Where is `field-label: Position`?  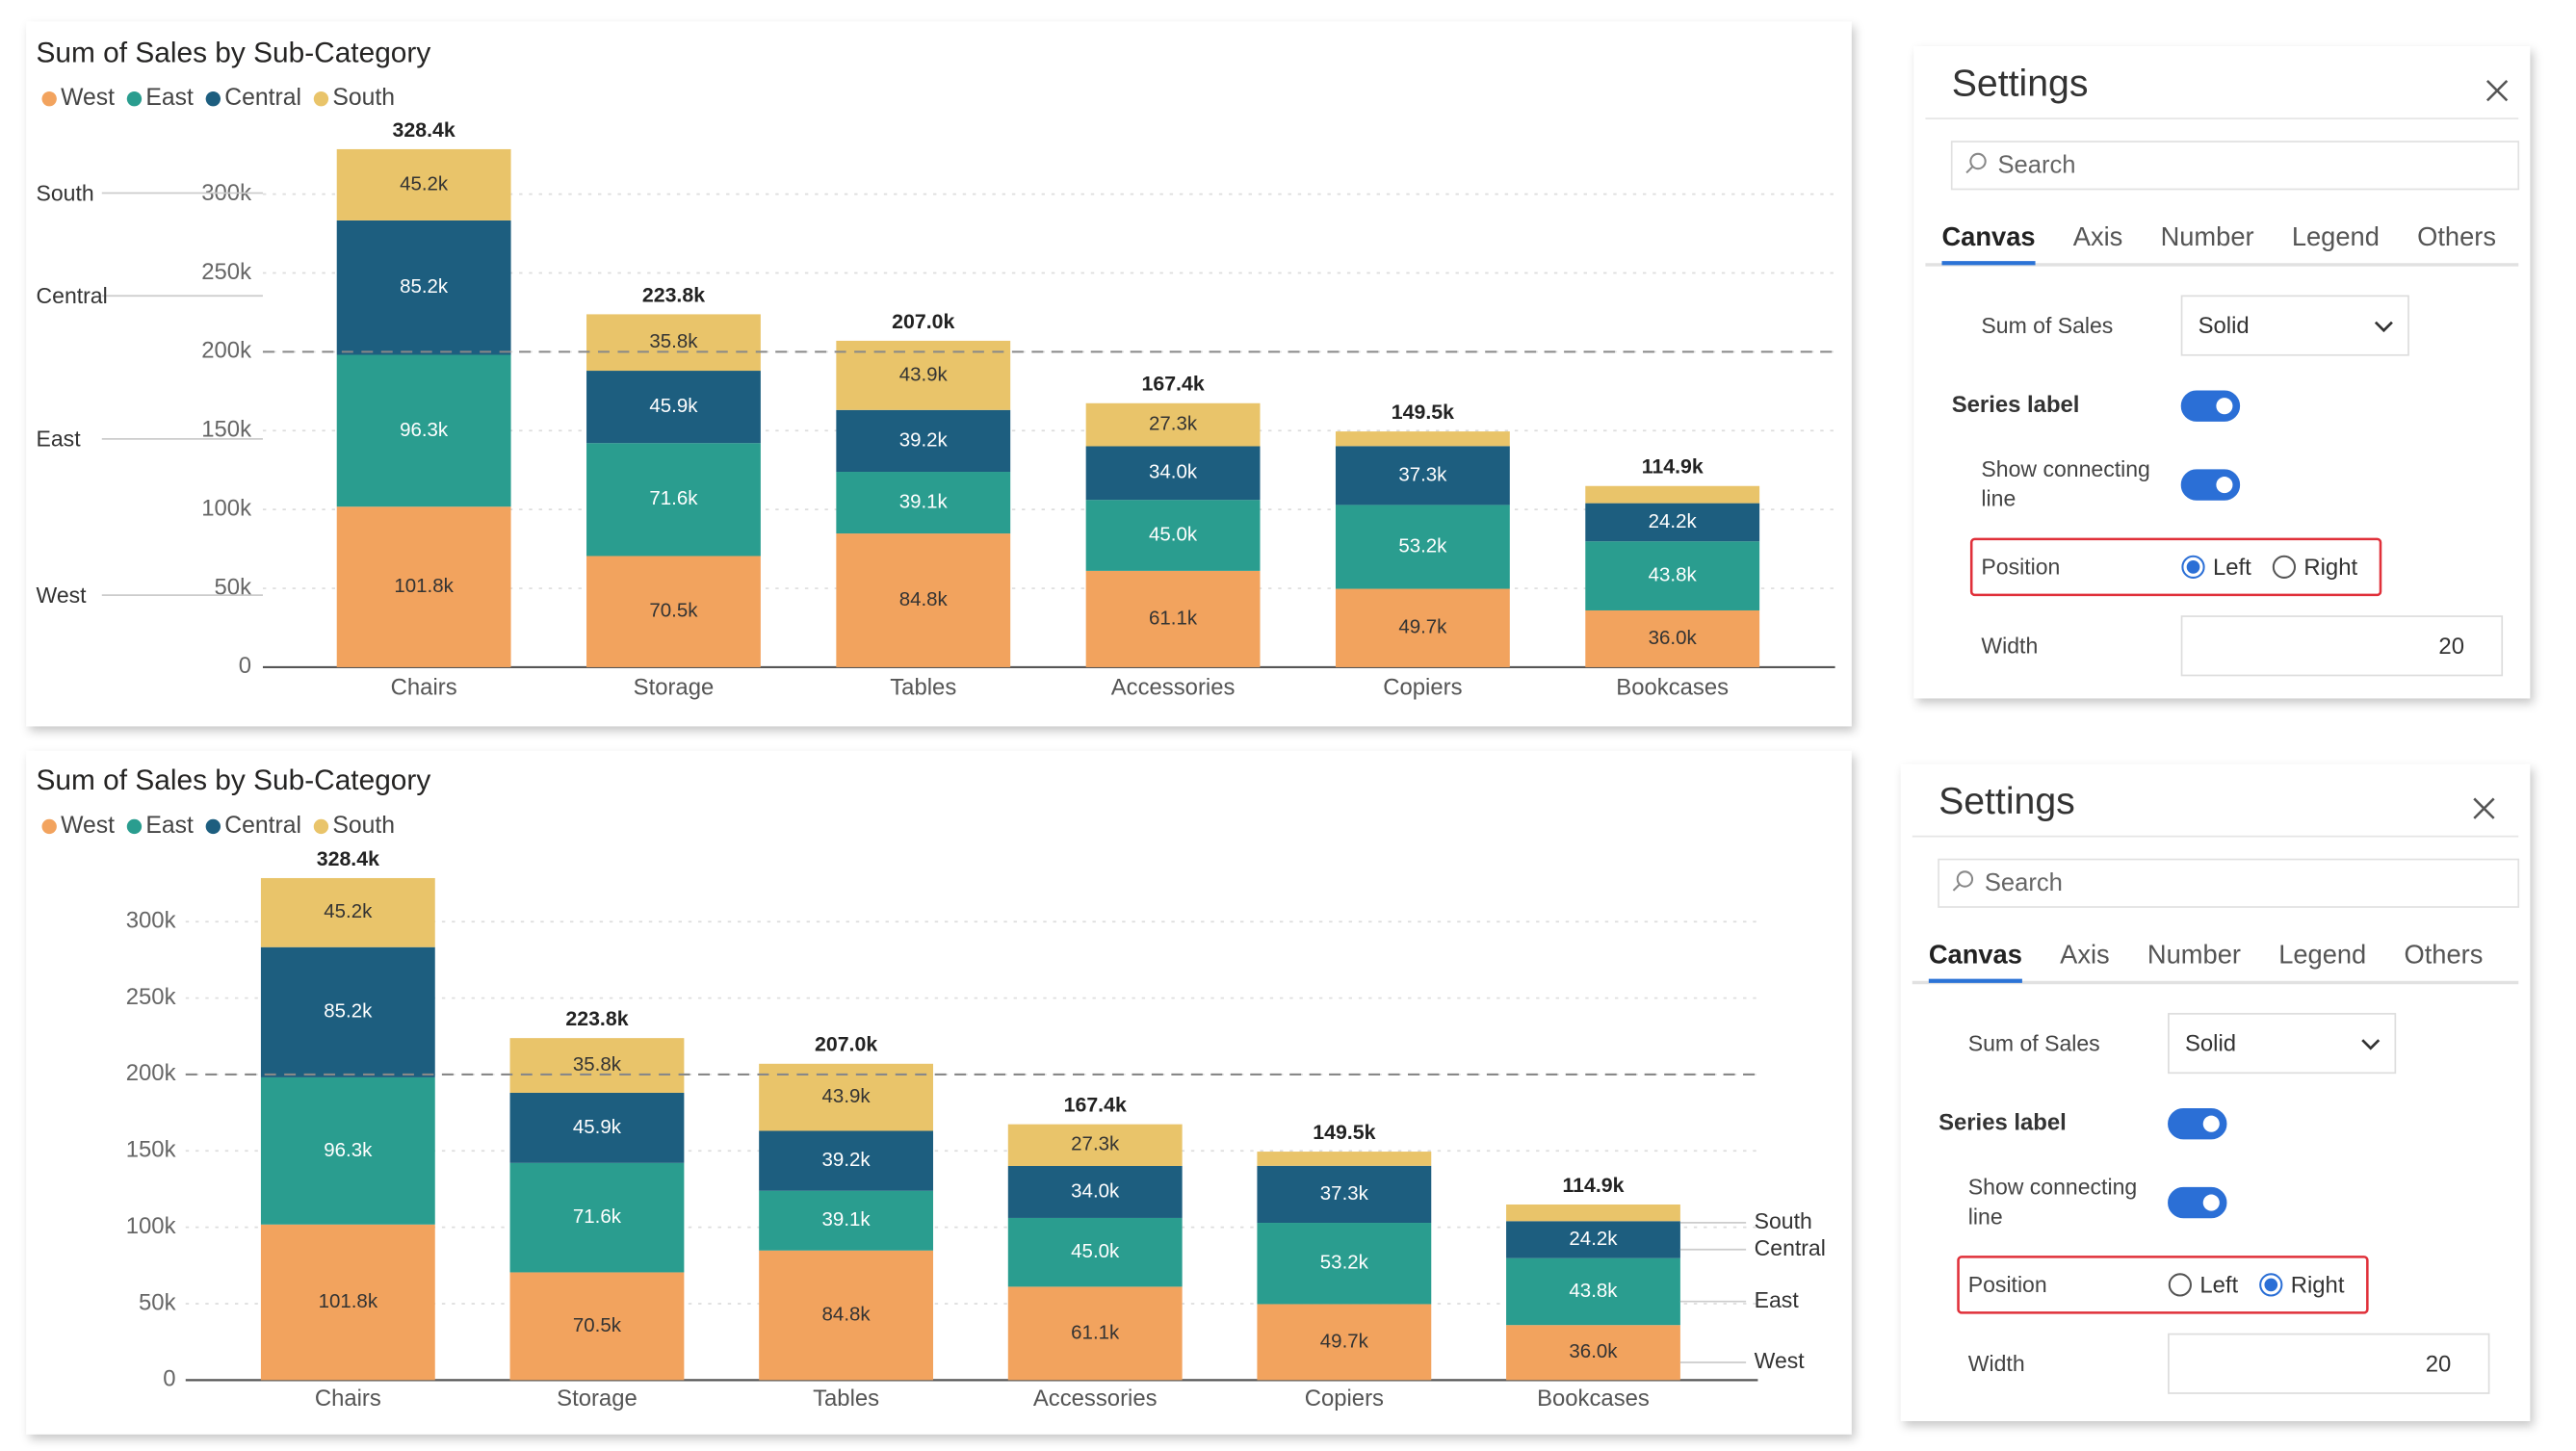
field-label: Position is located at coordinates (2020, 567).